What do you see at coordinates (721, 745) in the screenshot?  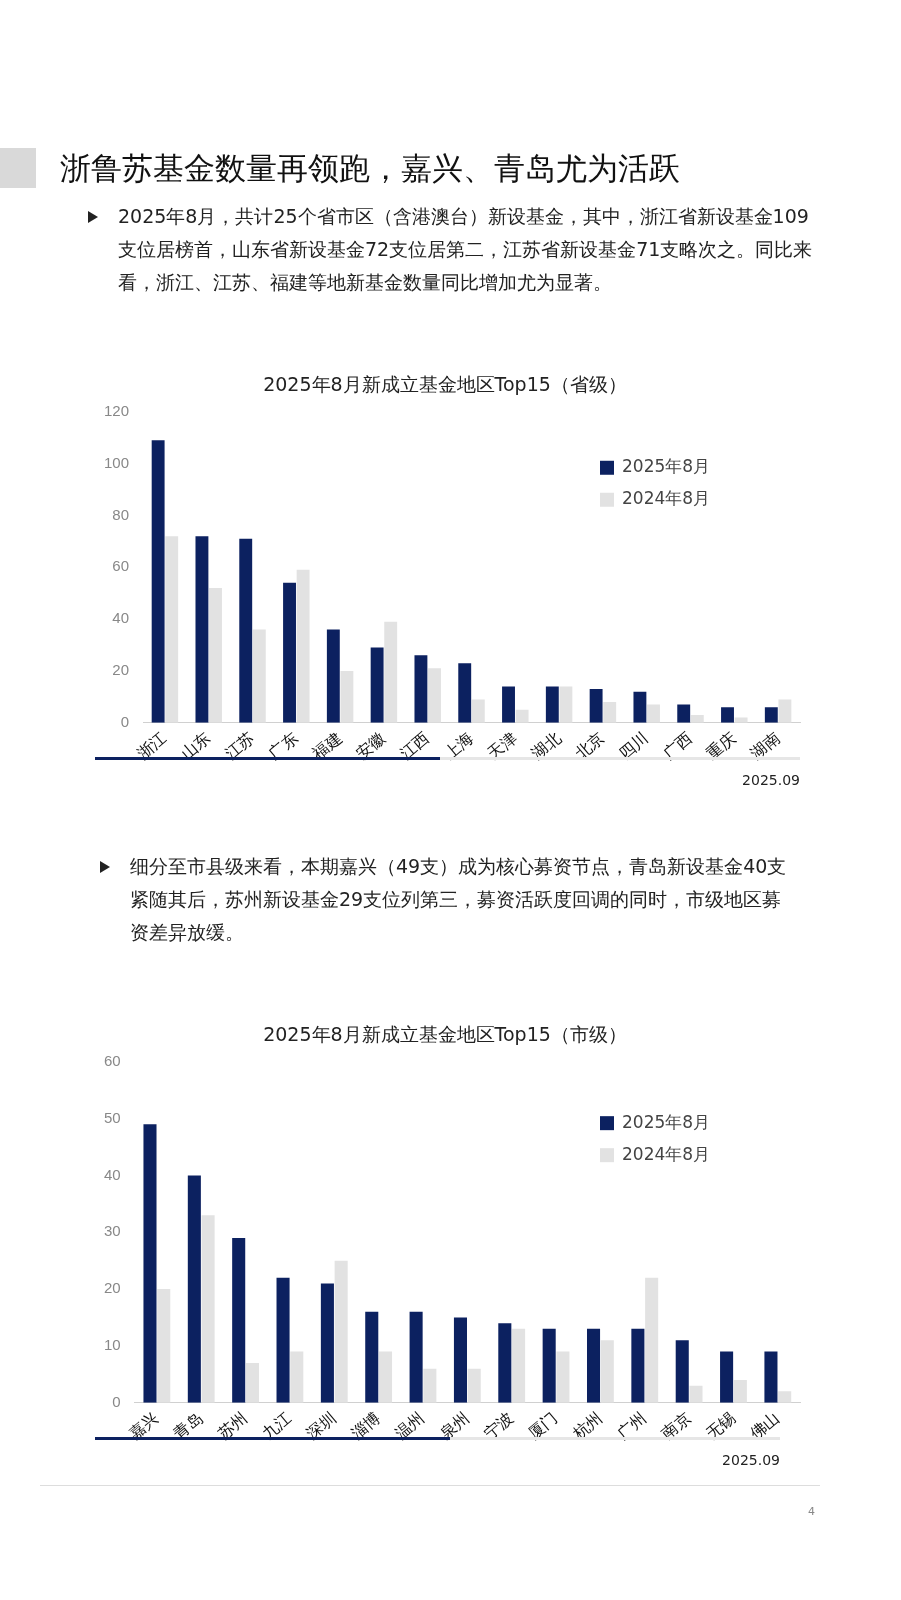 I see `x-tick-label: 重庆` at bounding box center [721, 745].